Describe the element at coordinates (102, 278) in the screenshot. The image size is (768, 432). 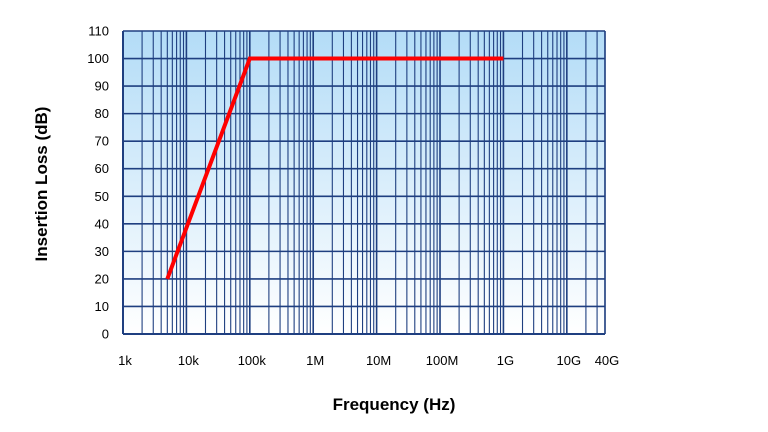
I see `y-tick-label: 20` at that location.